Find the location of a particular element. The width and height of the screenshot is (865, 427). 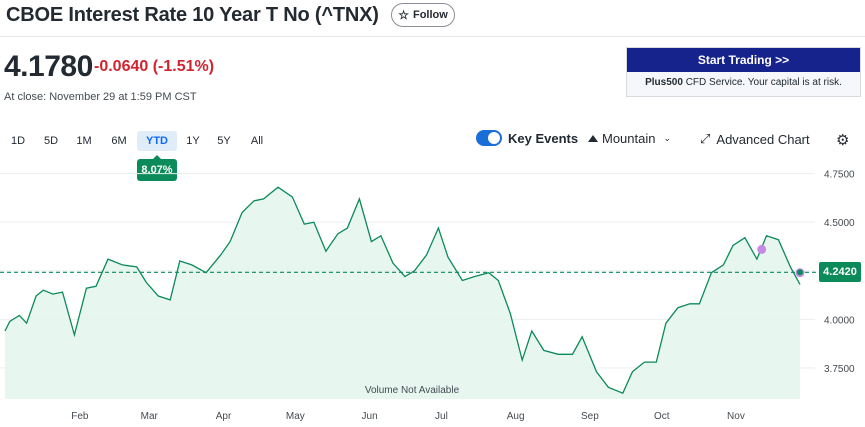

follow-button: ☆ Follow is located at coordinates (423, 15).